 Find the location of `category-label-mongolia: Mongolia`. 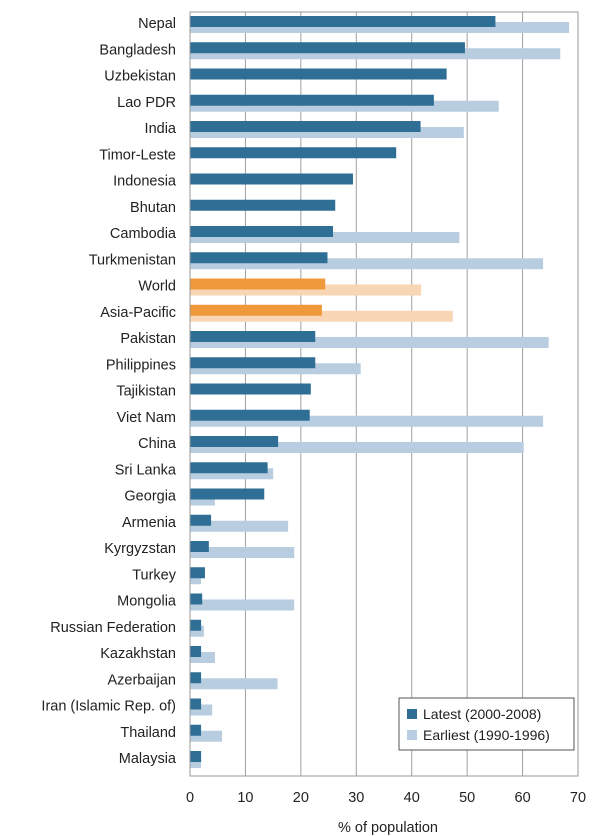

category-label-mongolia: Mongolia is located at coordinates (147, 602).